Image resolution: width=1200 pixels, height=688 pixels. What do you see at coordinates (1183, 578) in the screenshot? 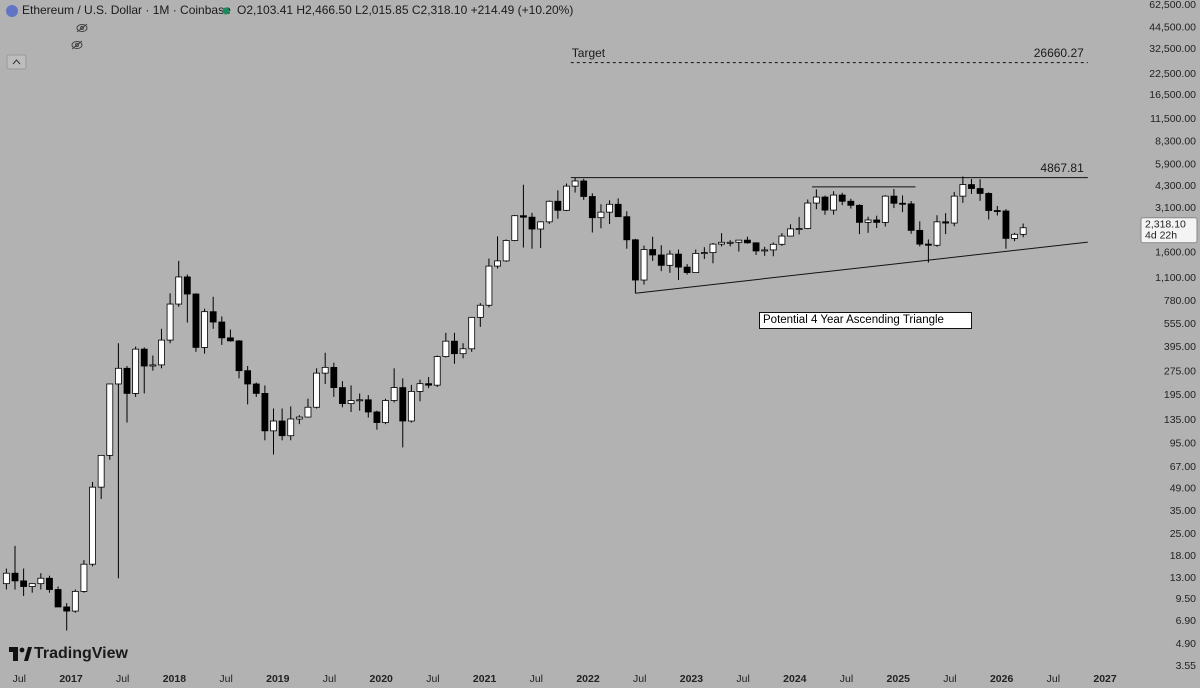
I see `y-tick-label: 13.00` at bounding box center [1183, 578].